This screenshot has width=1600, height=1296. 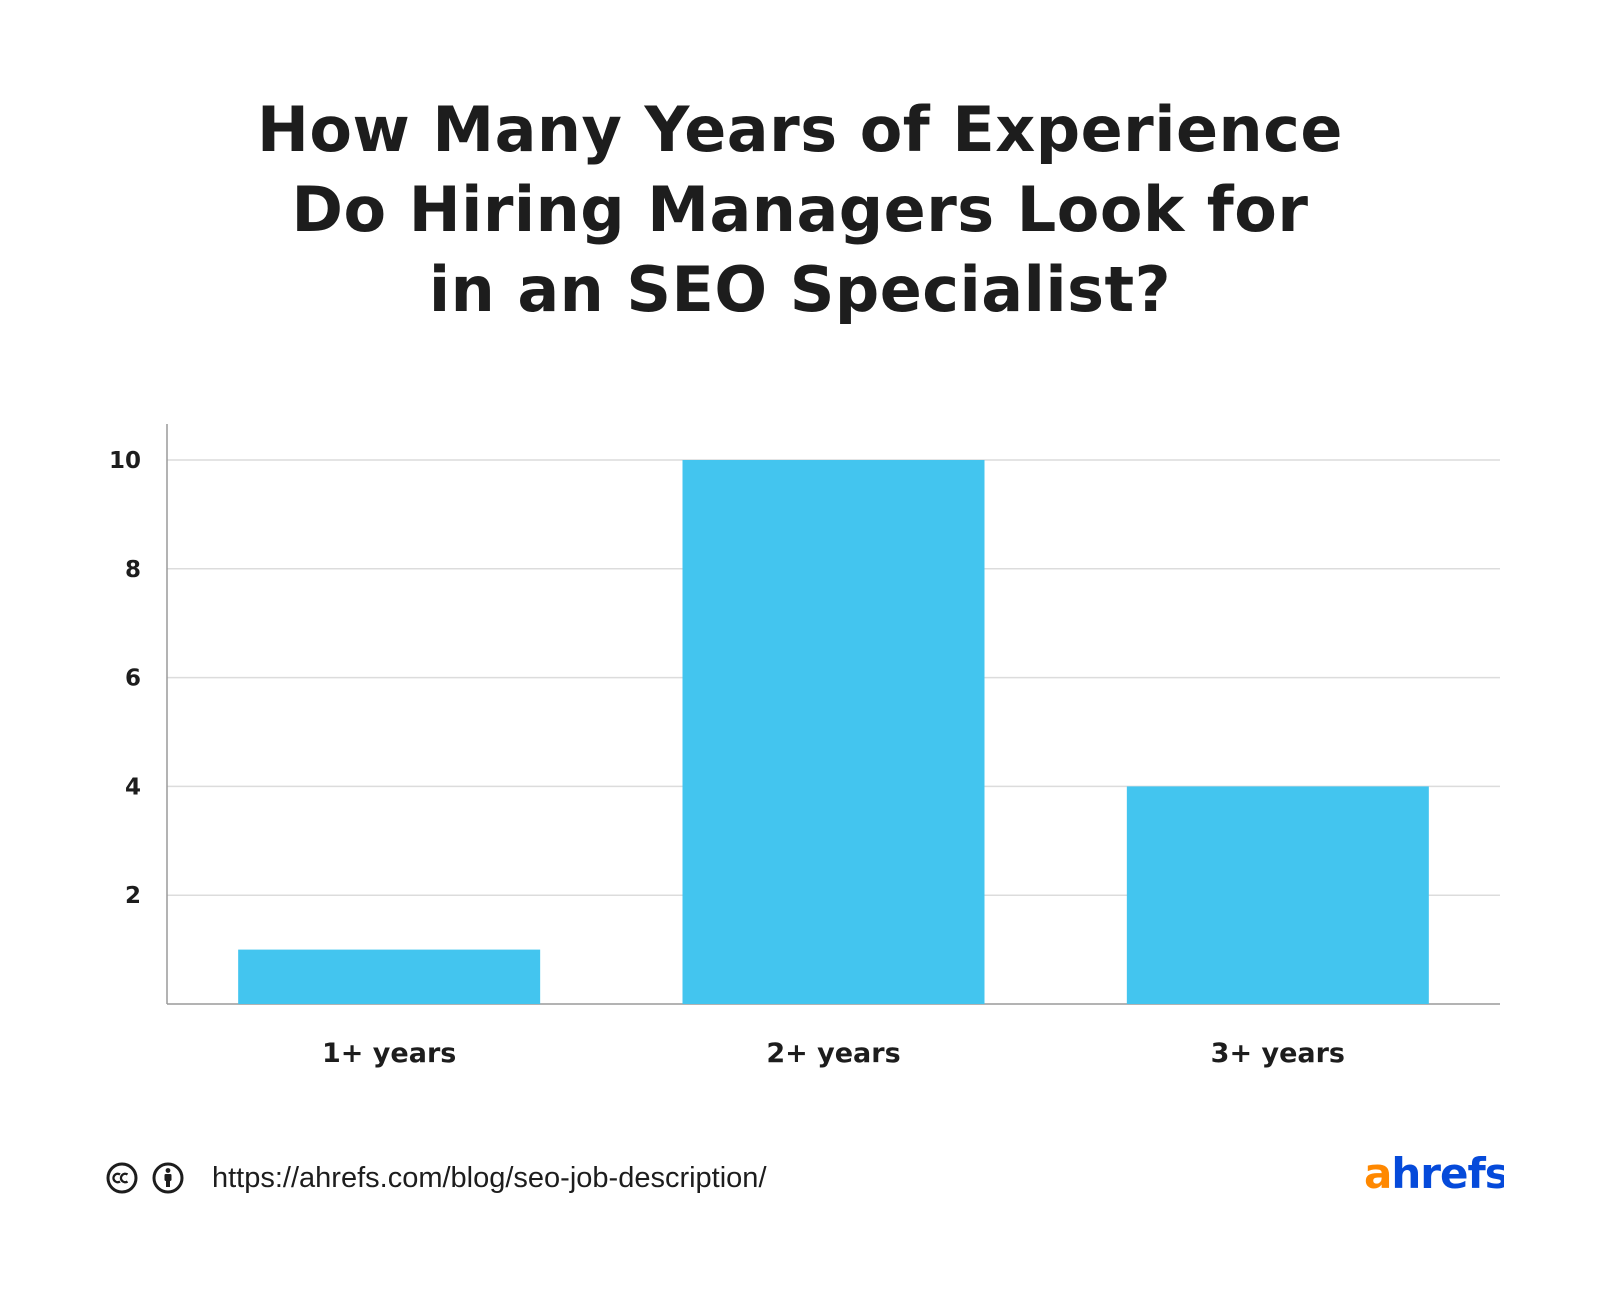 What do you see at coordinates (133, 896) in the screenshot?
I see `y-tick-label: 2` at bounding box center [133, 896].